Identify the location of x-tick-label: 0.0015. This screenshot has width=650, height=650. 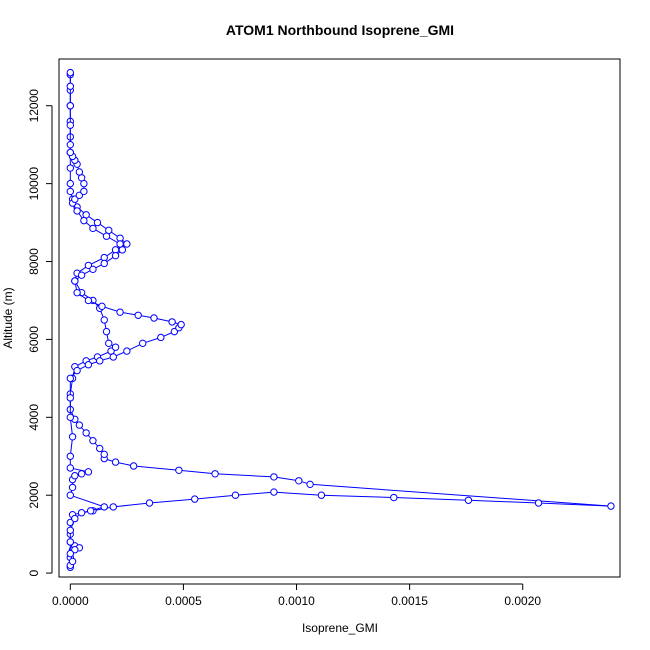
(409, 601).